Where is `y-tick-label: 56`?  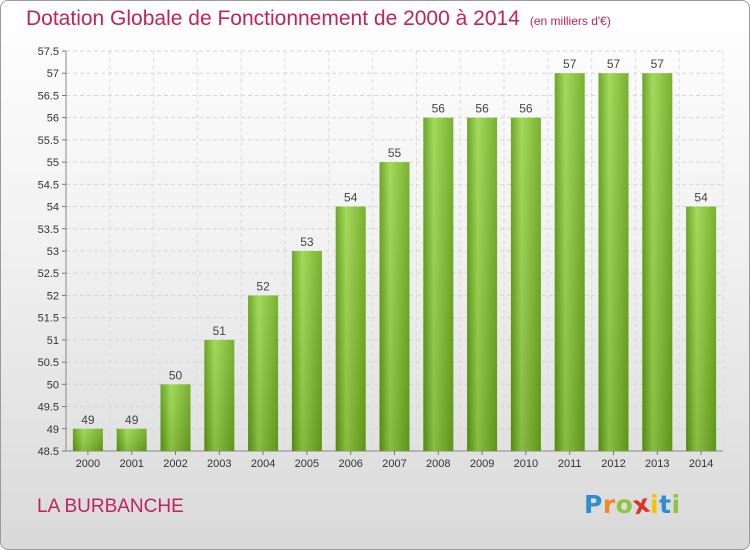
y-tick-label: 56 is located at coordinates (53, 119).